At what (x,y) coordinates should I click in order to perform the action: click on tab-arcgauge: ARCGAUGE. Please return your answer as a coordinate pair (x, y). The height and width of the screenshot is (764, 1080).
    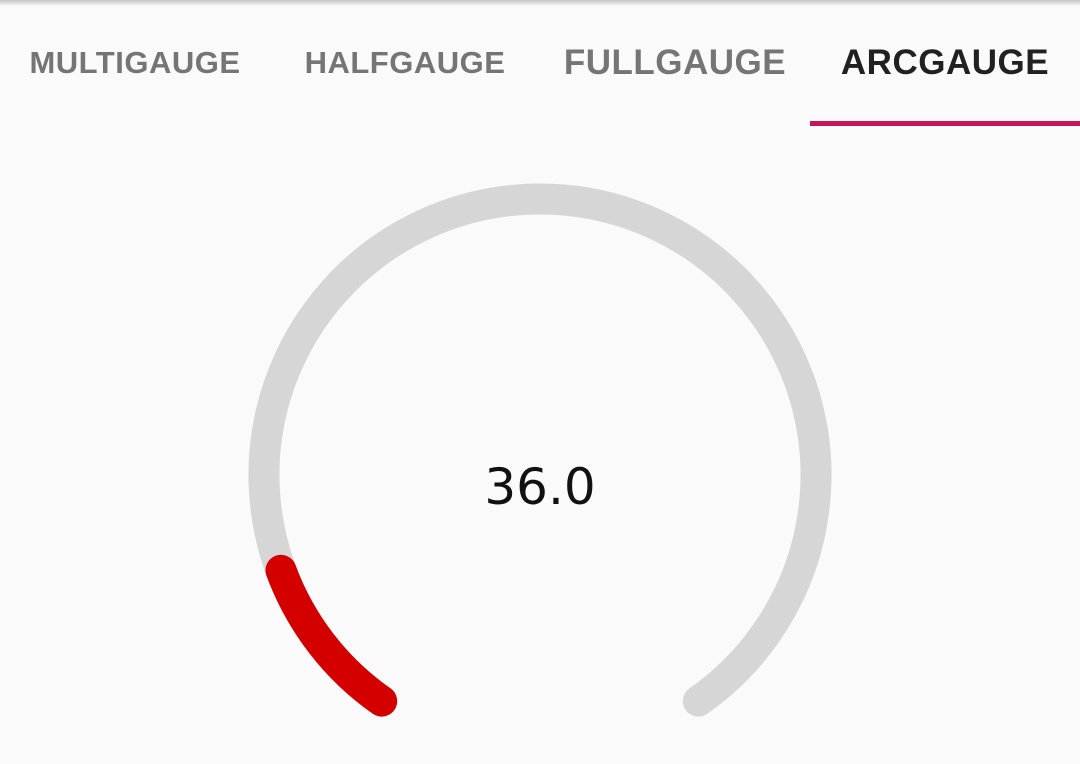
    Looking at the image, I should click on (945, 64).